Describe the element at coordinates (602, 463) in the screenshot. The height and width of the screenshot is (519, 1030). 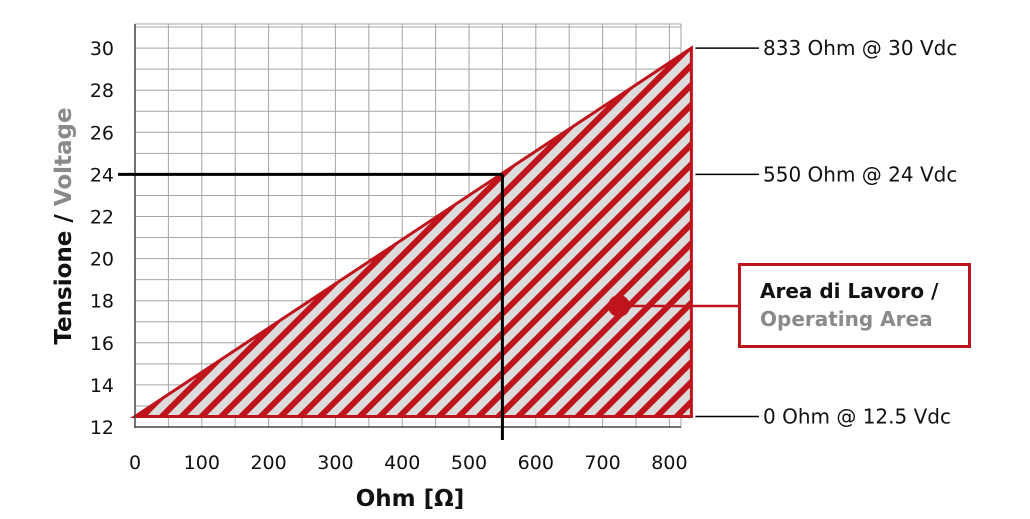
I see `x-tick-label: 700` at that location.